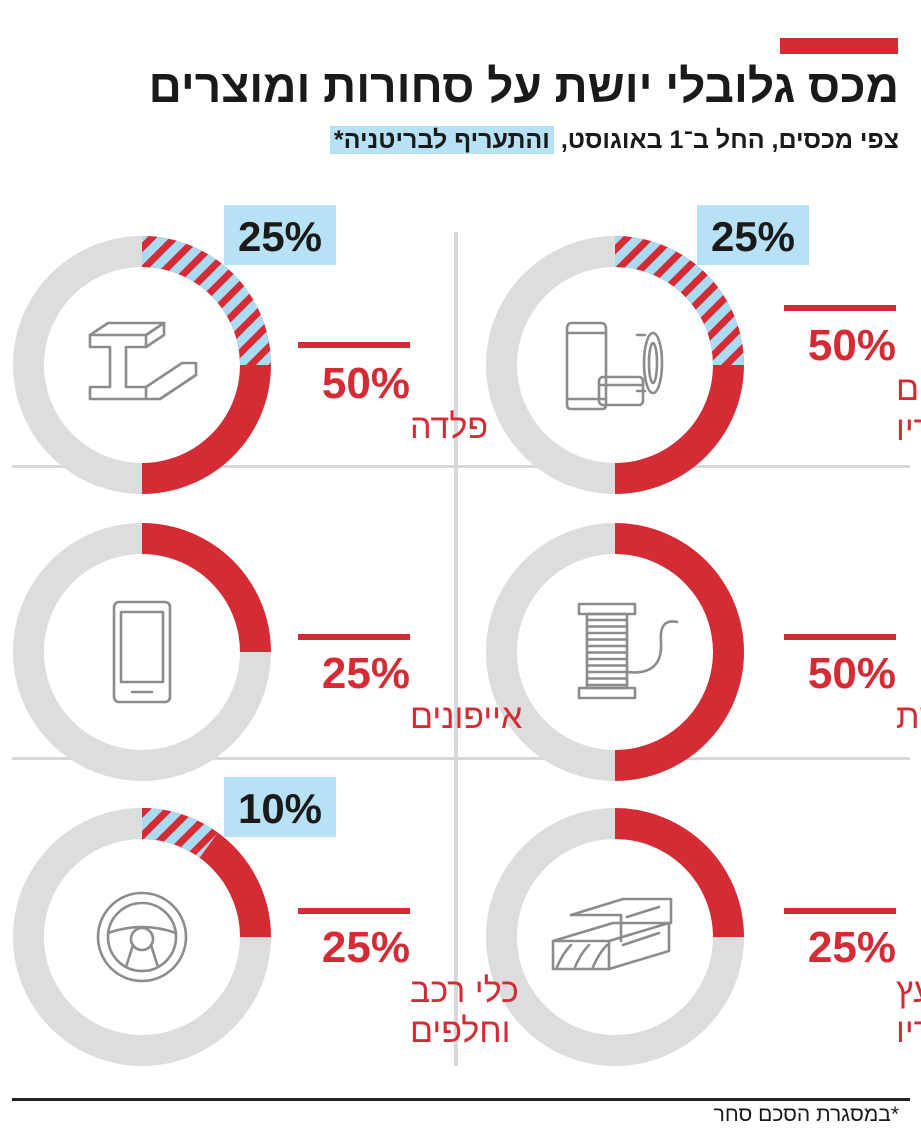 The height and width of the screenshot is (1146, 921). What do you see at coordinates (628, 651) in the screenshot?
I see `copper-wire-spool-icon` at bounding box center [628, 651].